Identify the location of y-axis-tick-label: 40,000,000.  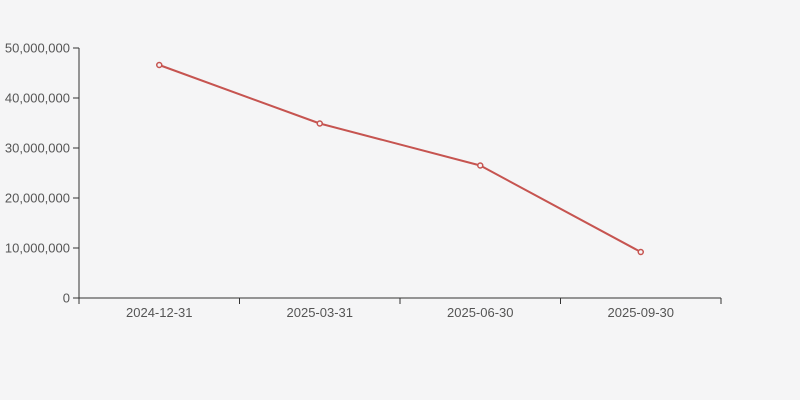
(37, 98).